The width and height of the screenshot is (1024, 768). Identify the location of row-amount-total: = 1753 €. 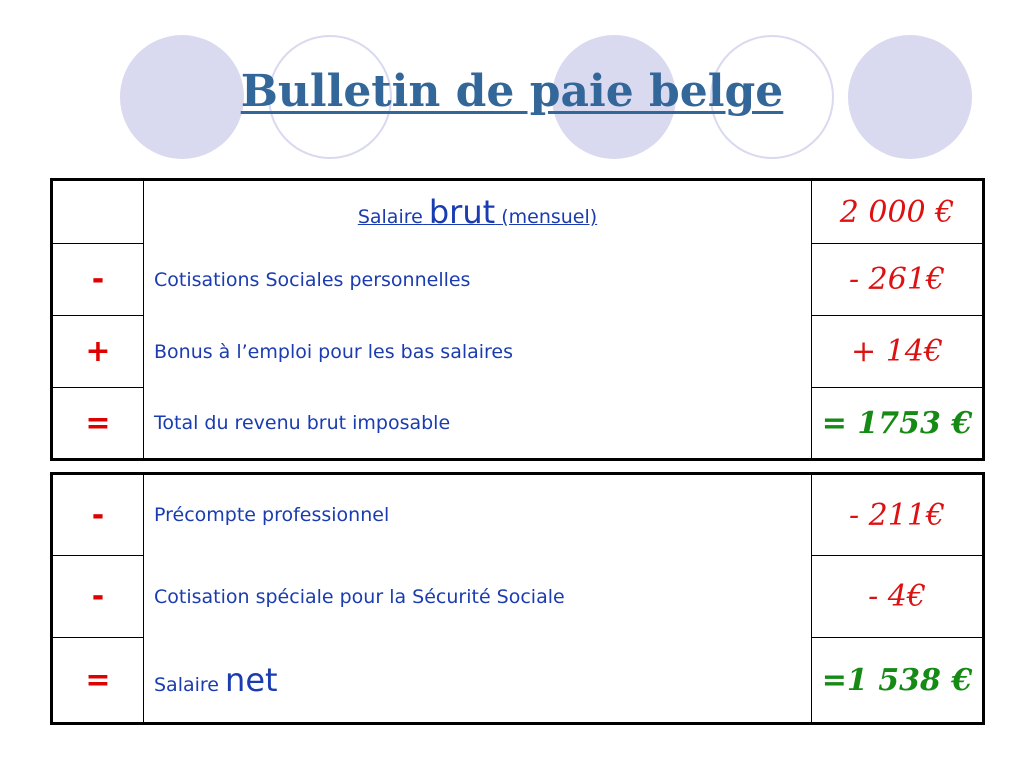
(897, 423).